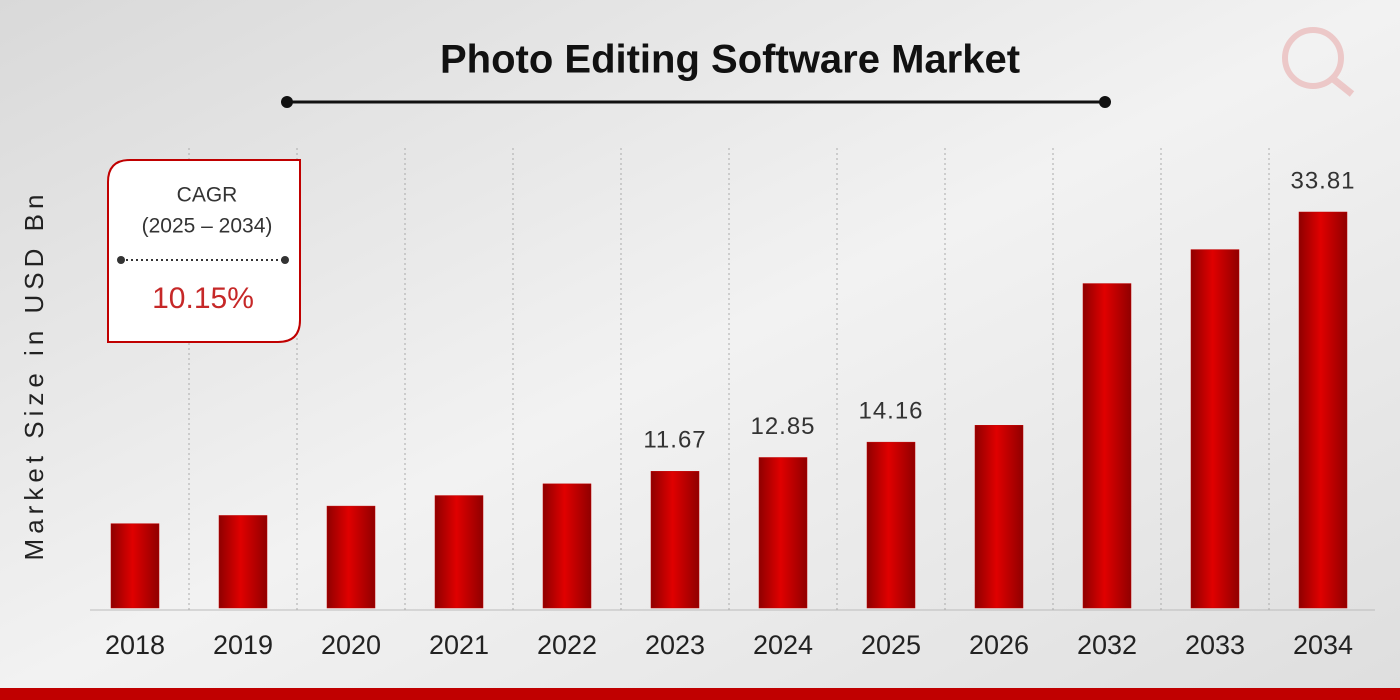  Describe the element at coordinates (999, 645) in the screenshot. I see `x-tick-label: 2026` at that location.